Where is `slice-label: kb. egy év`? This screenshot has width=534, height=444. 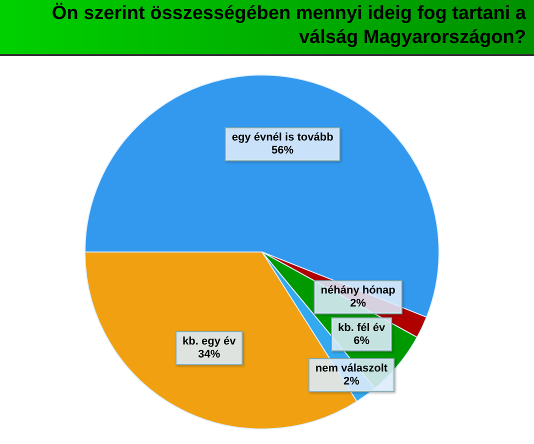 slice-label: kb. egy év is located at coordinates (209, 342).